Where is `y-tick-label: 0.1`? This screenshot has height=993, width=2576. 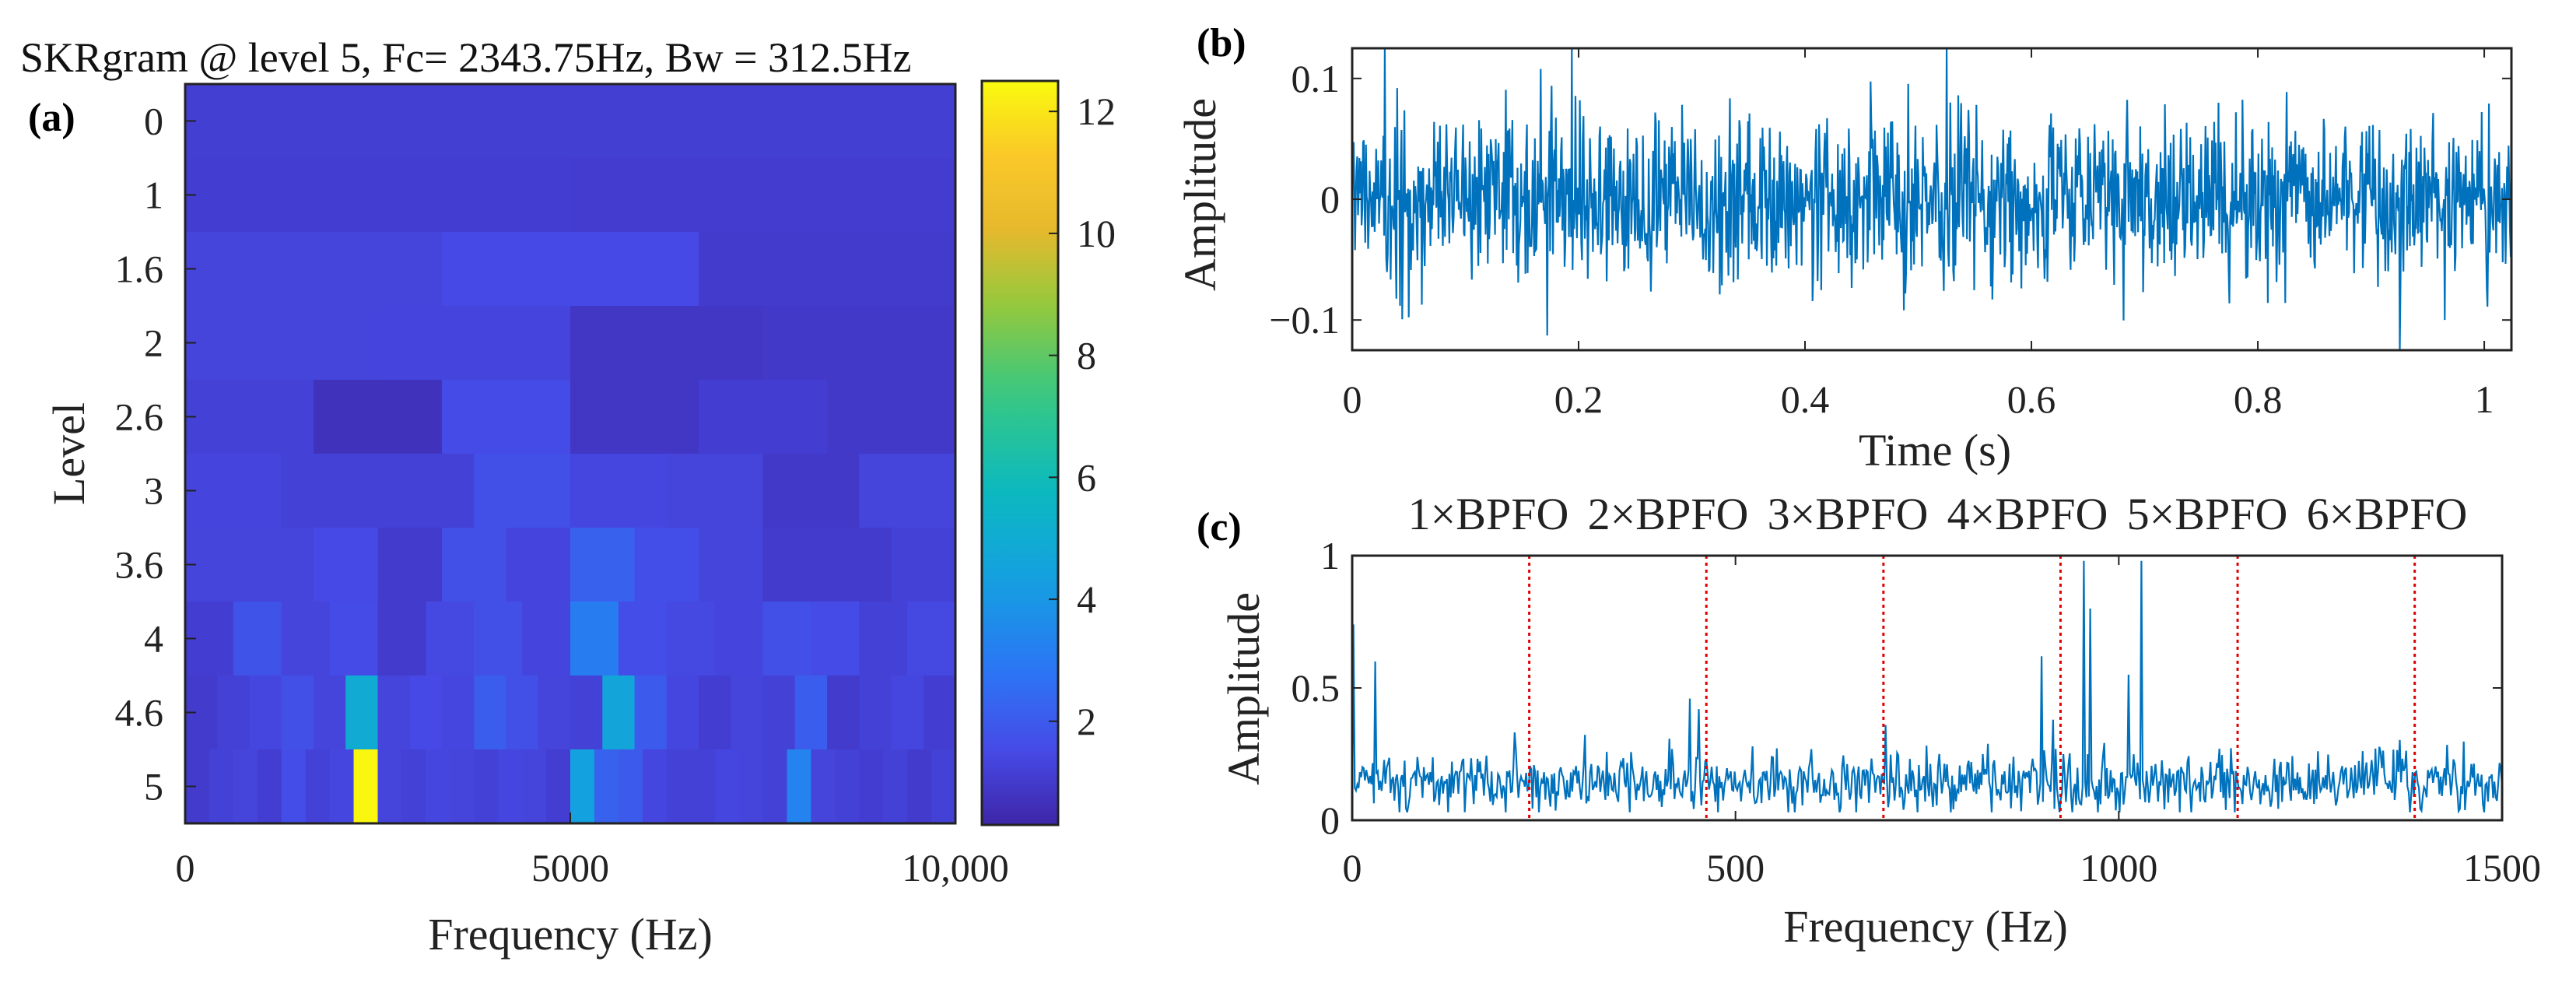 y-tick-label: 0.1 is located at coordinates (1316, 79).